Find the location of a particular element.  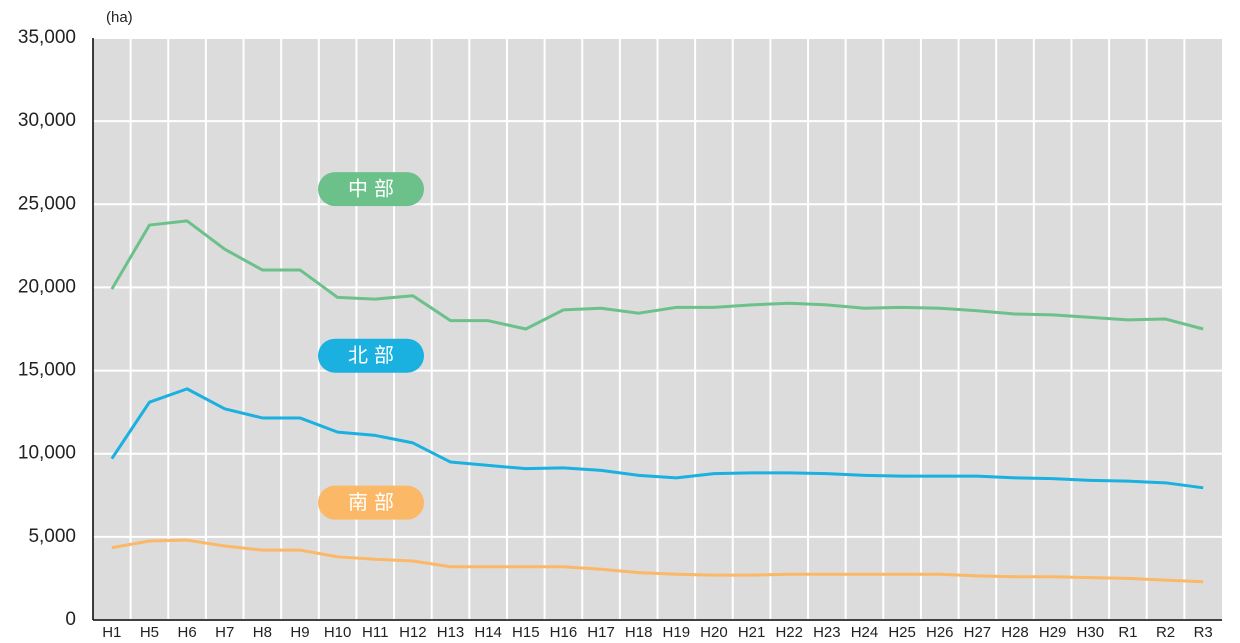

x-tick-label: H7 is located at coordinates (224, 632).